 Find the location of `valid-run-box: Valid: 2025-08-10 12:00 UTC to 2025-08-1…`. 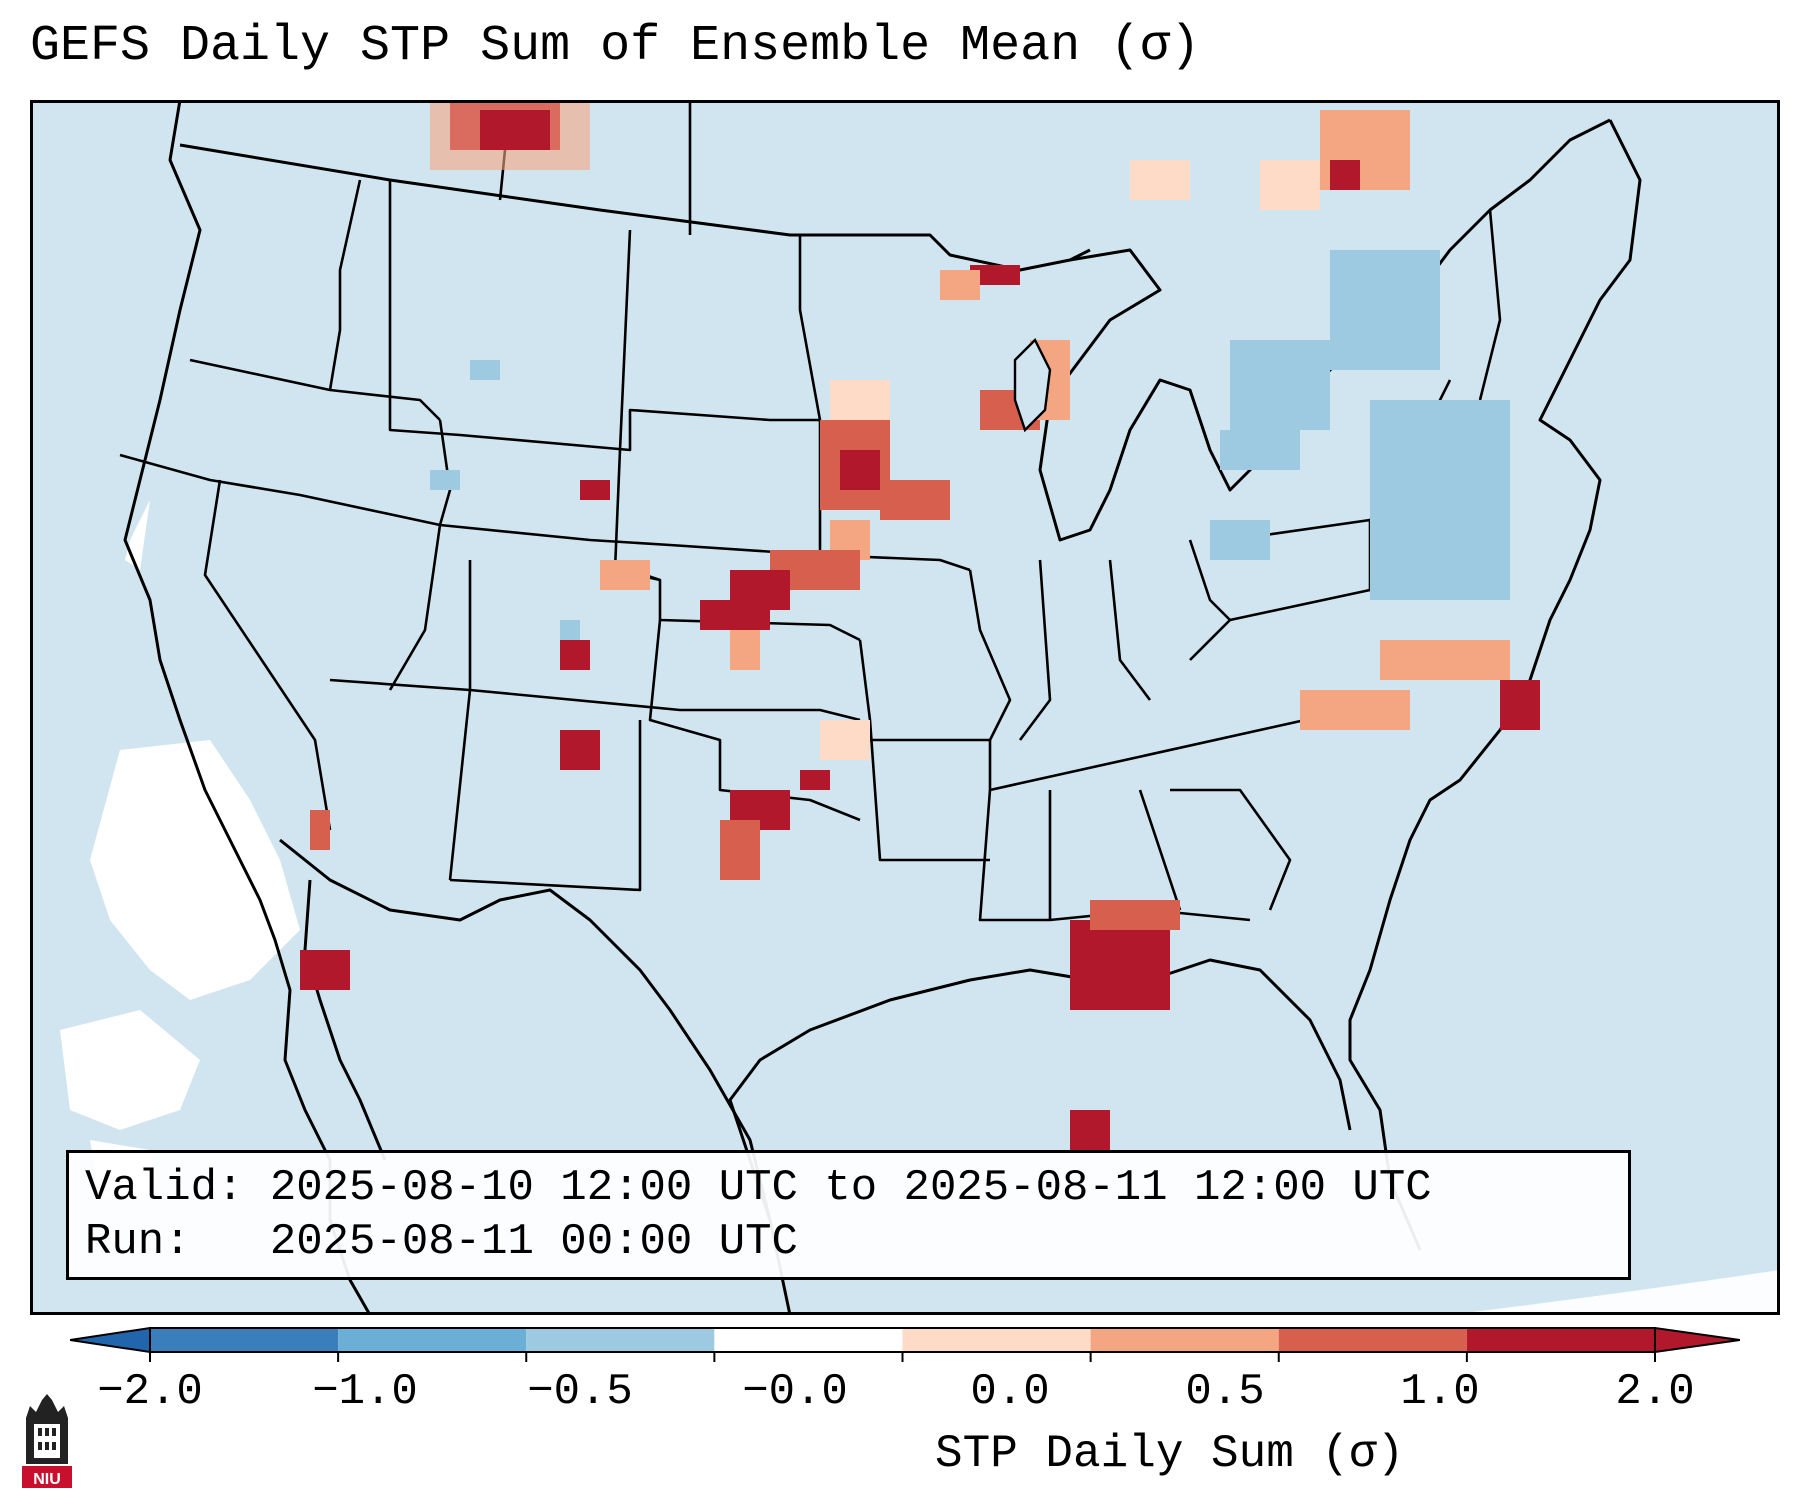

valid-run-box: Valid: 2025-08-10 12:00 UTC to 2025-08-1… is located at coordinates (848, 1215).